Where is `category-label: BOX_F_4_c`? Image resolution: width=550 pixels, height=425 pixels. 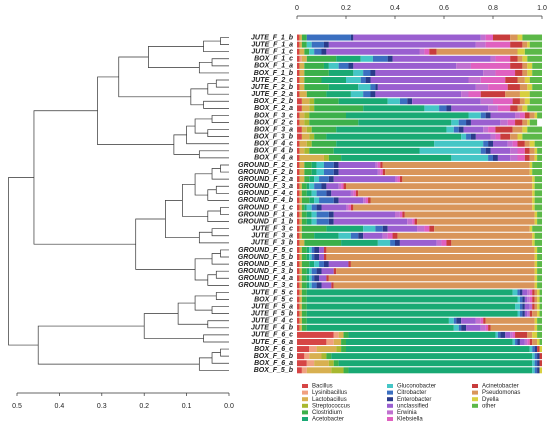 category-label: BOX_F_4_c is located at coordinates (273, 144).